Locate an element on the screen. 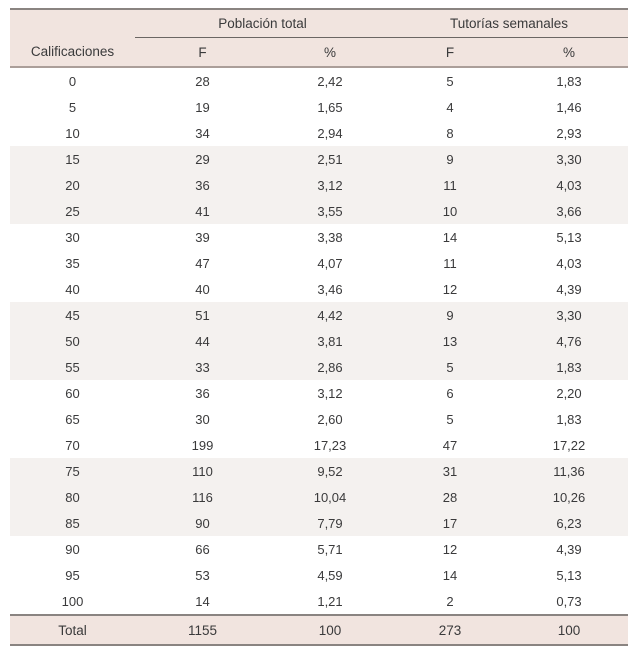 The height and width of the screenshot is (650, 643). cell: 4,42 is located at coordinates (330, 315).